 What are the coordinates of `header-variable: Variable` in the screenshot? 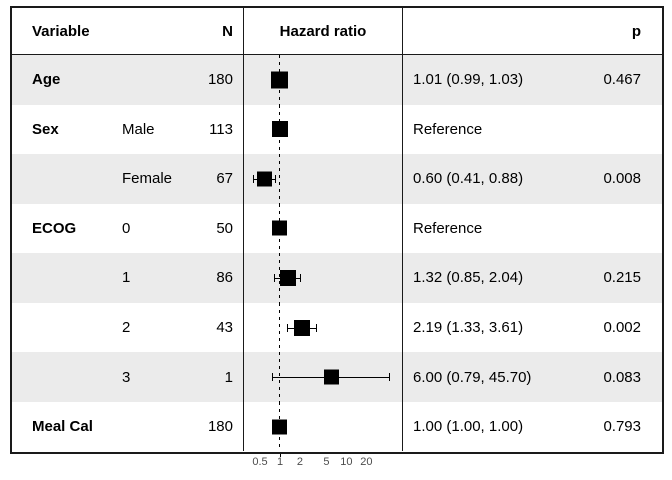 It's located at (61, 31).